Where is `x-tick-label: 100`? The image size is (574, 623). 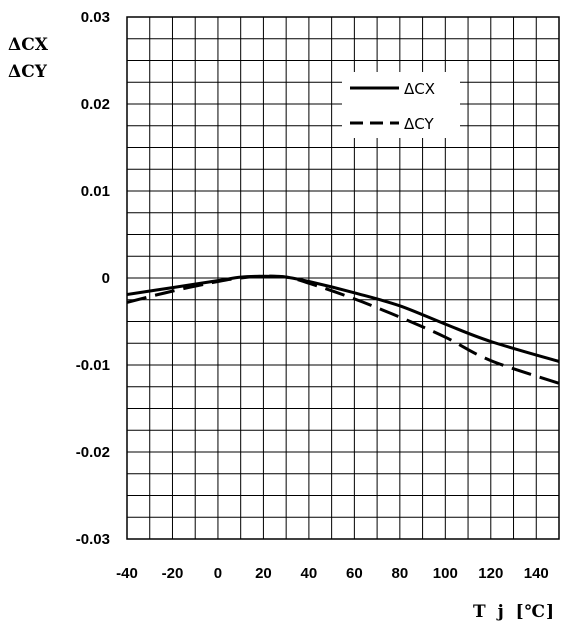 x-tick-label: 100 is located at coordinates (445, 573).